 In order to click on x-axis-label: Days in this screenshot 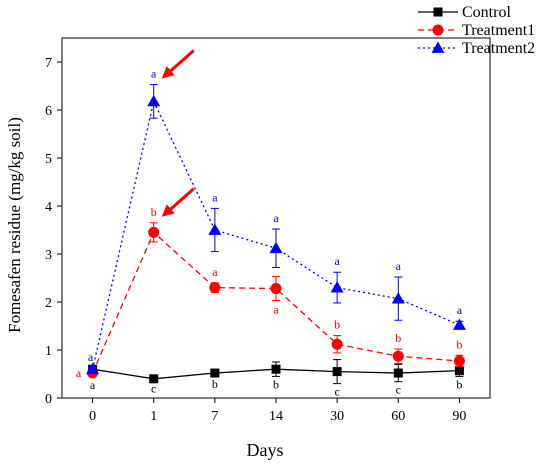, I will do `click(265, 450)`.